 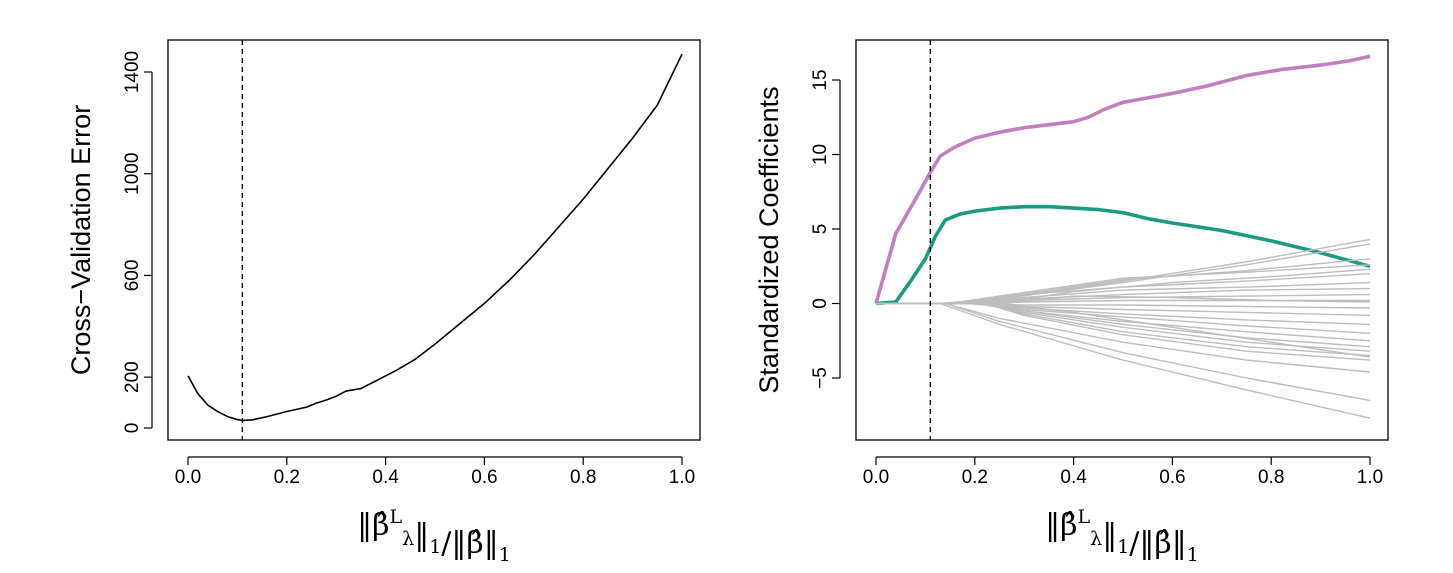 What do you see at coordinates (769, 239) in the screenshot?
I see `y-axis-title: Standardized Coefficients` at bounding box center [769, 239].